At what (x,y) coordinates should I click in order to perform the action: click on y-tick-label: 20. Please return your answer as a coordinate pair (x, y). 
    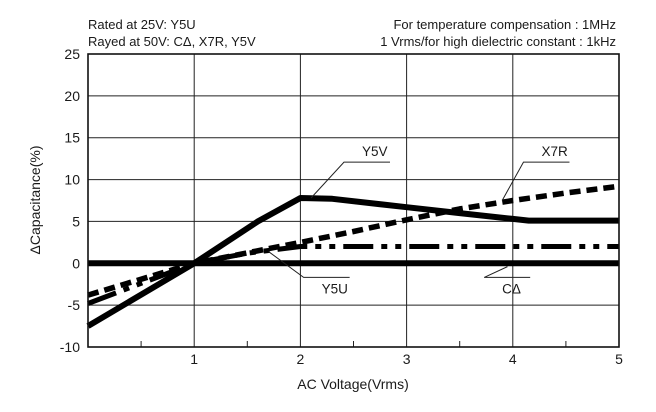
    Looking at the image, I should click on (72, 96).